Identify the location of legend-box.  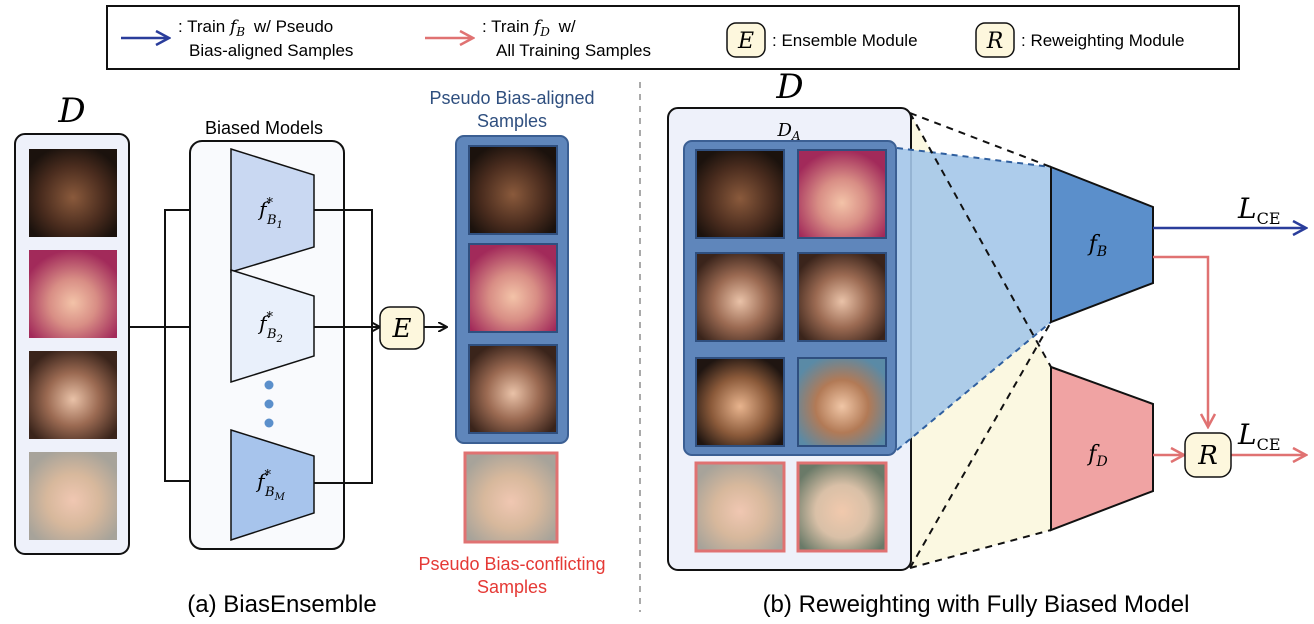
(673, 37).